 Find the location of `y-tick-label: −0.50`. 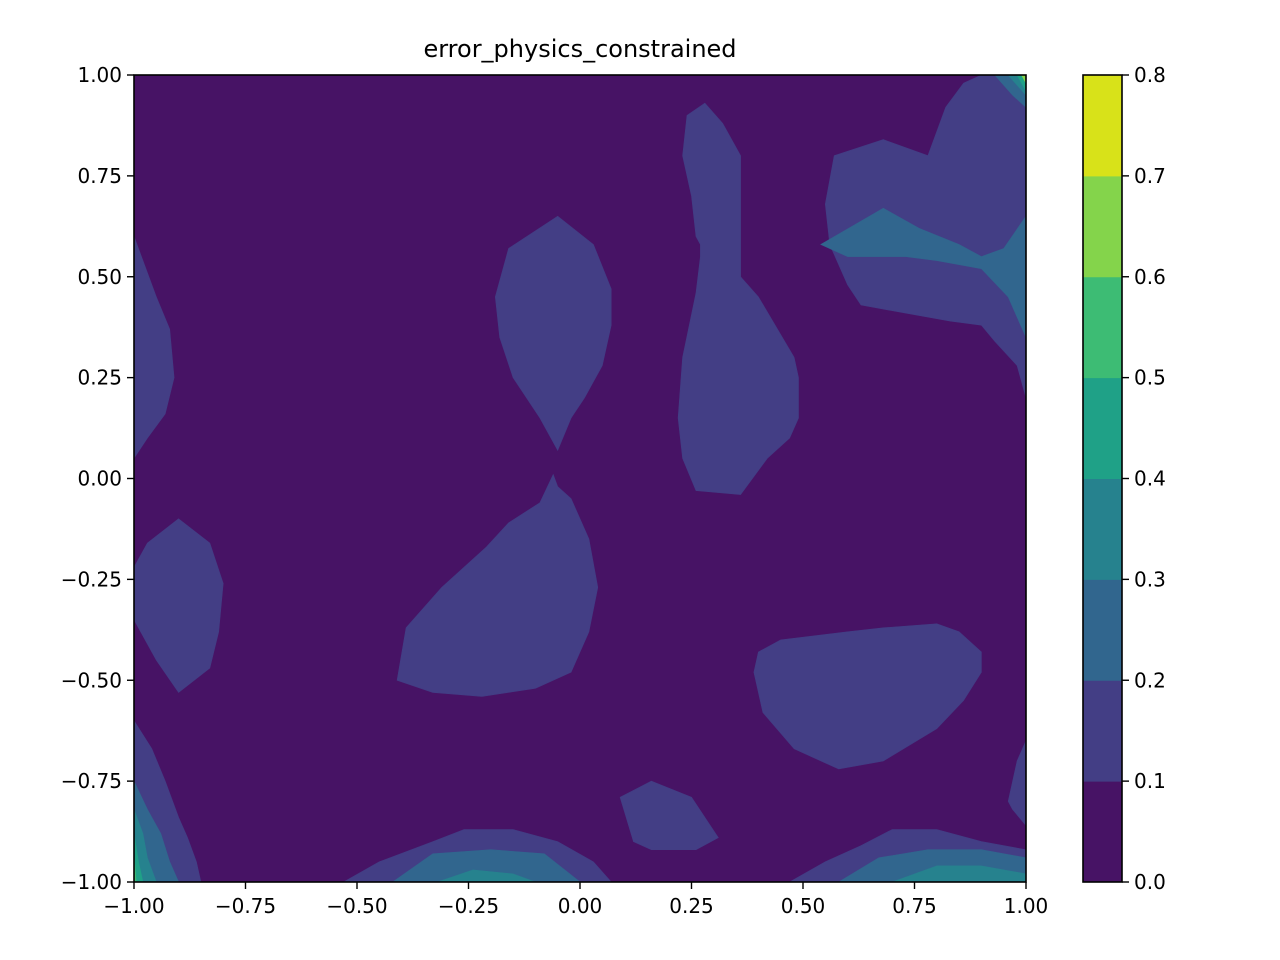

y-tick-label: −0.50 is located at coordinates (91, 680).